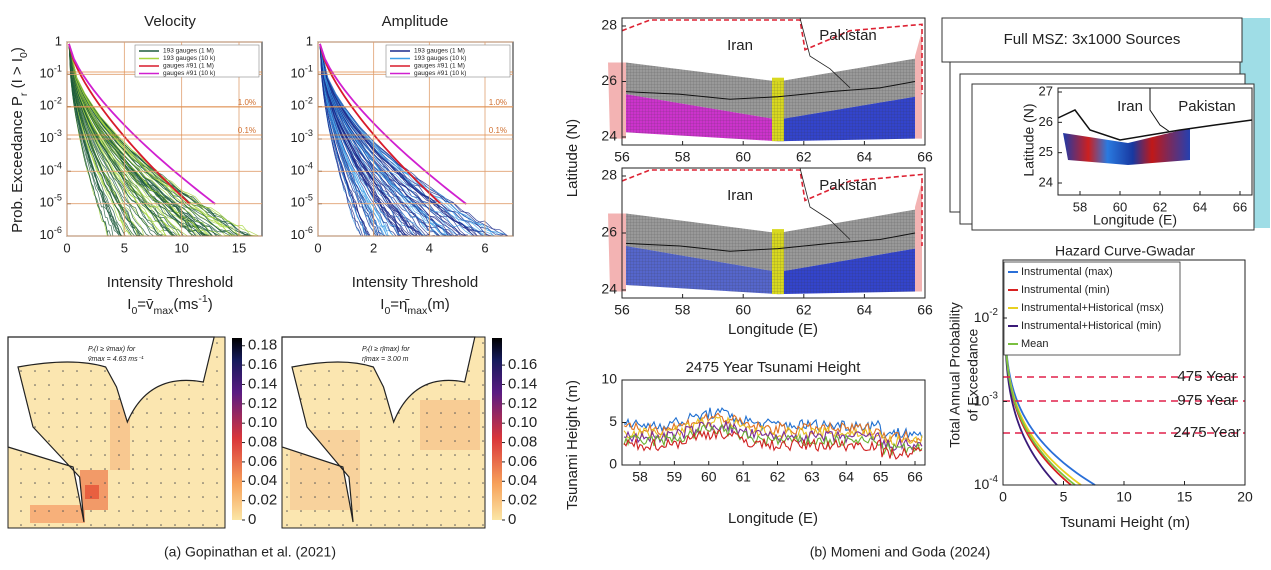  I want to click on x-axis-formula-part: 0, so click(134, 311).